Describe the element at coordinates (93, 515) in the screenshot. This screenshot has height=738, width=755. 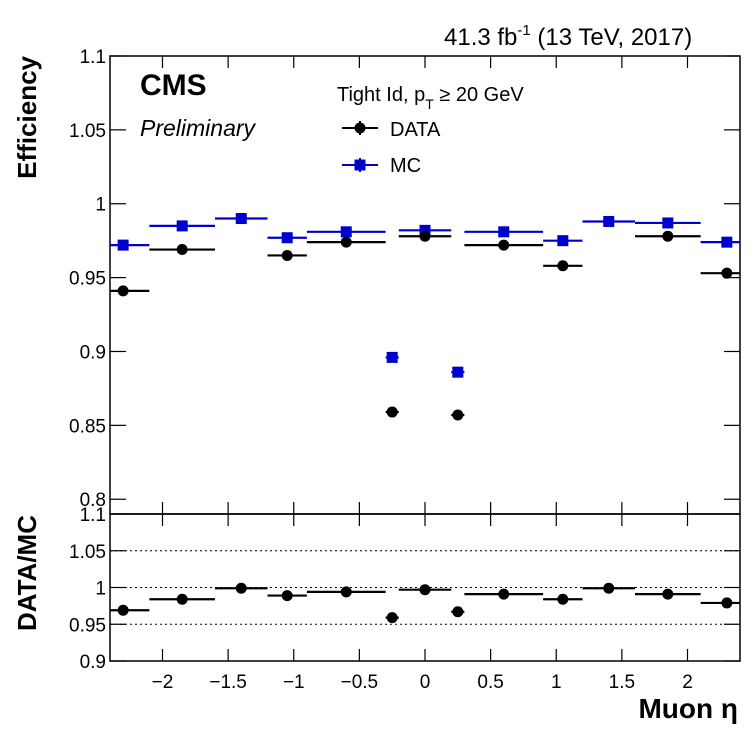
I see `ratio-ytick-label: 1.1` at that location.